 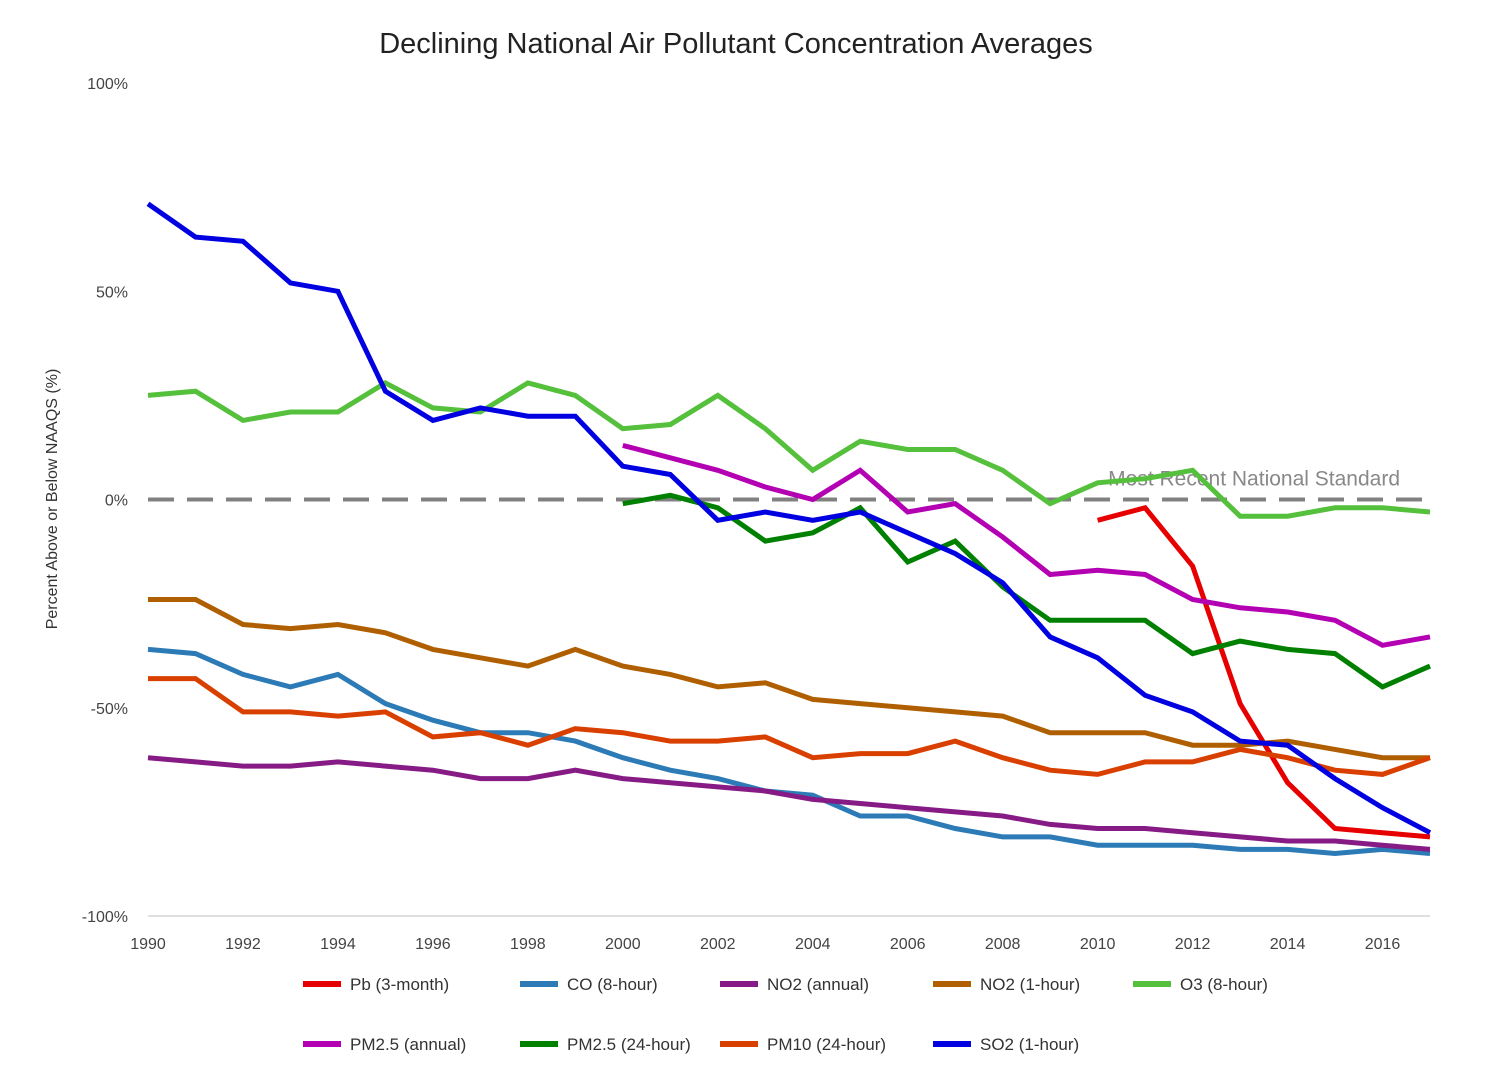 I want to click on legend-label: SO2 (1-hour), so click(x=1029, y=1044).